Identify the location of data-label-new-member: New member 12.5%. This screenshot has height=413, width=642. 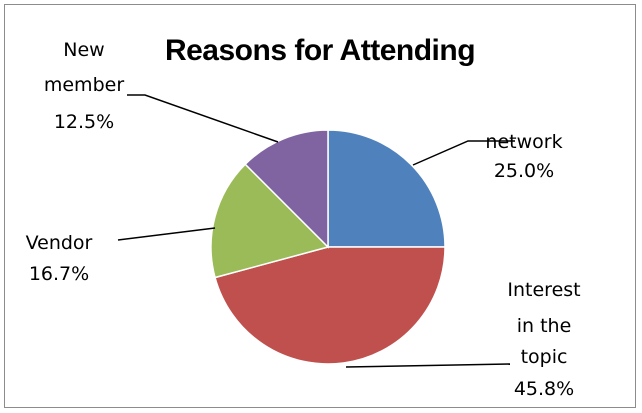
(84, 86).